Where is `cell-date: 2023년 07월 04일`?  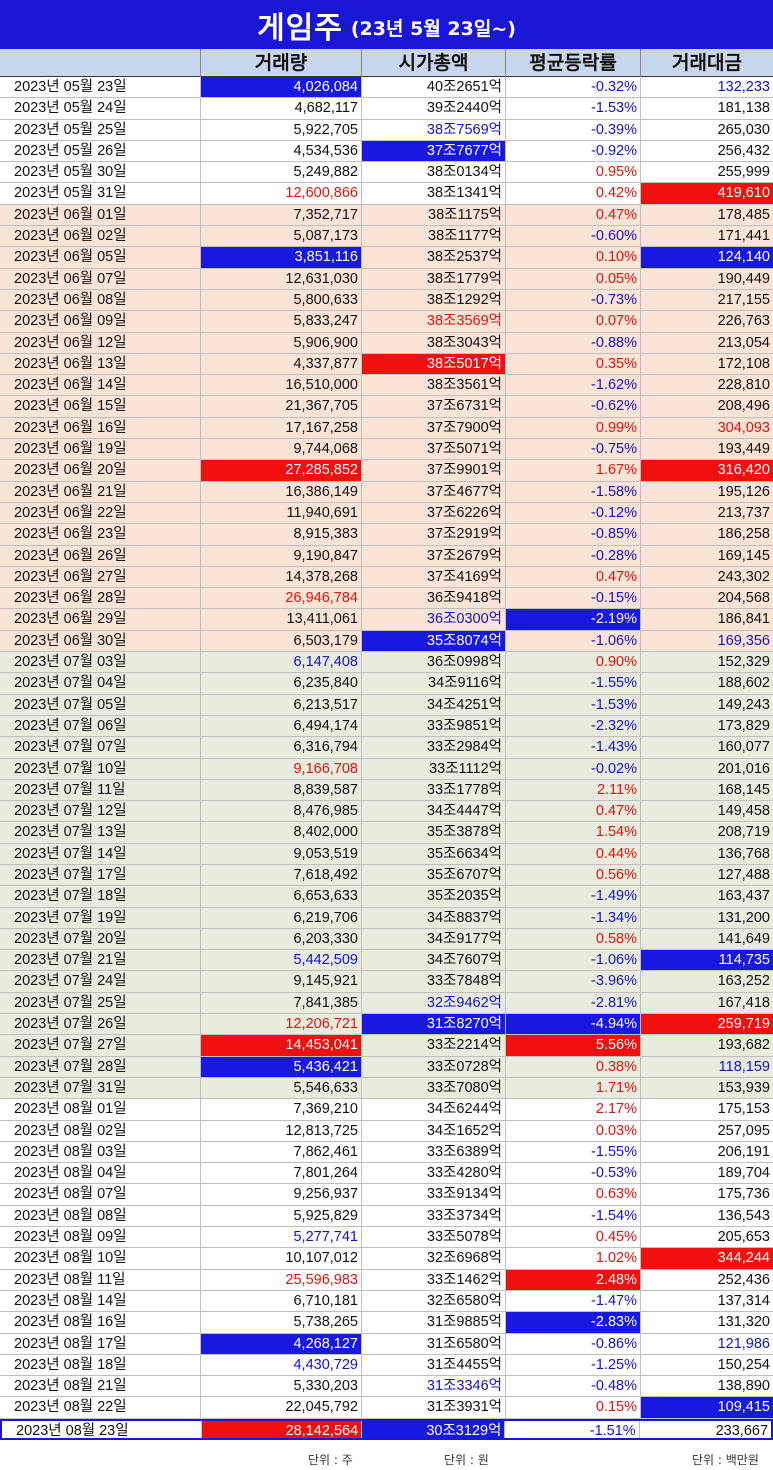
cell-date: 2023년 07월 04일 is located at coordinates (70, 683).